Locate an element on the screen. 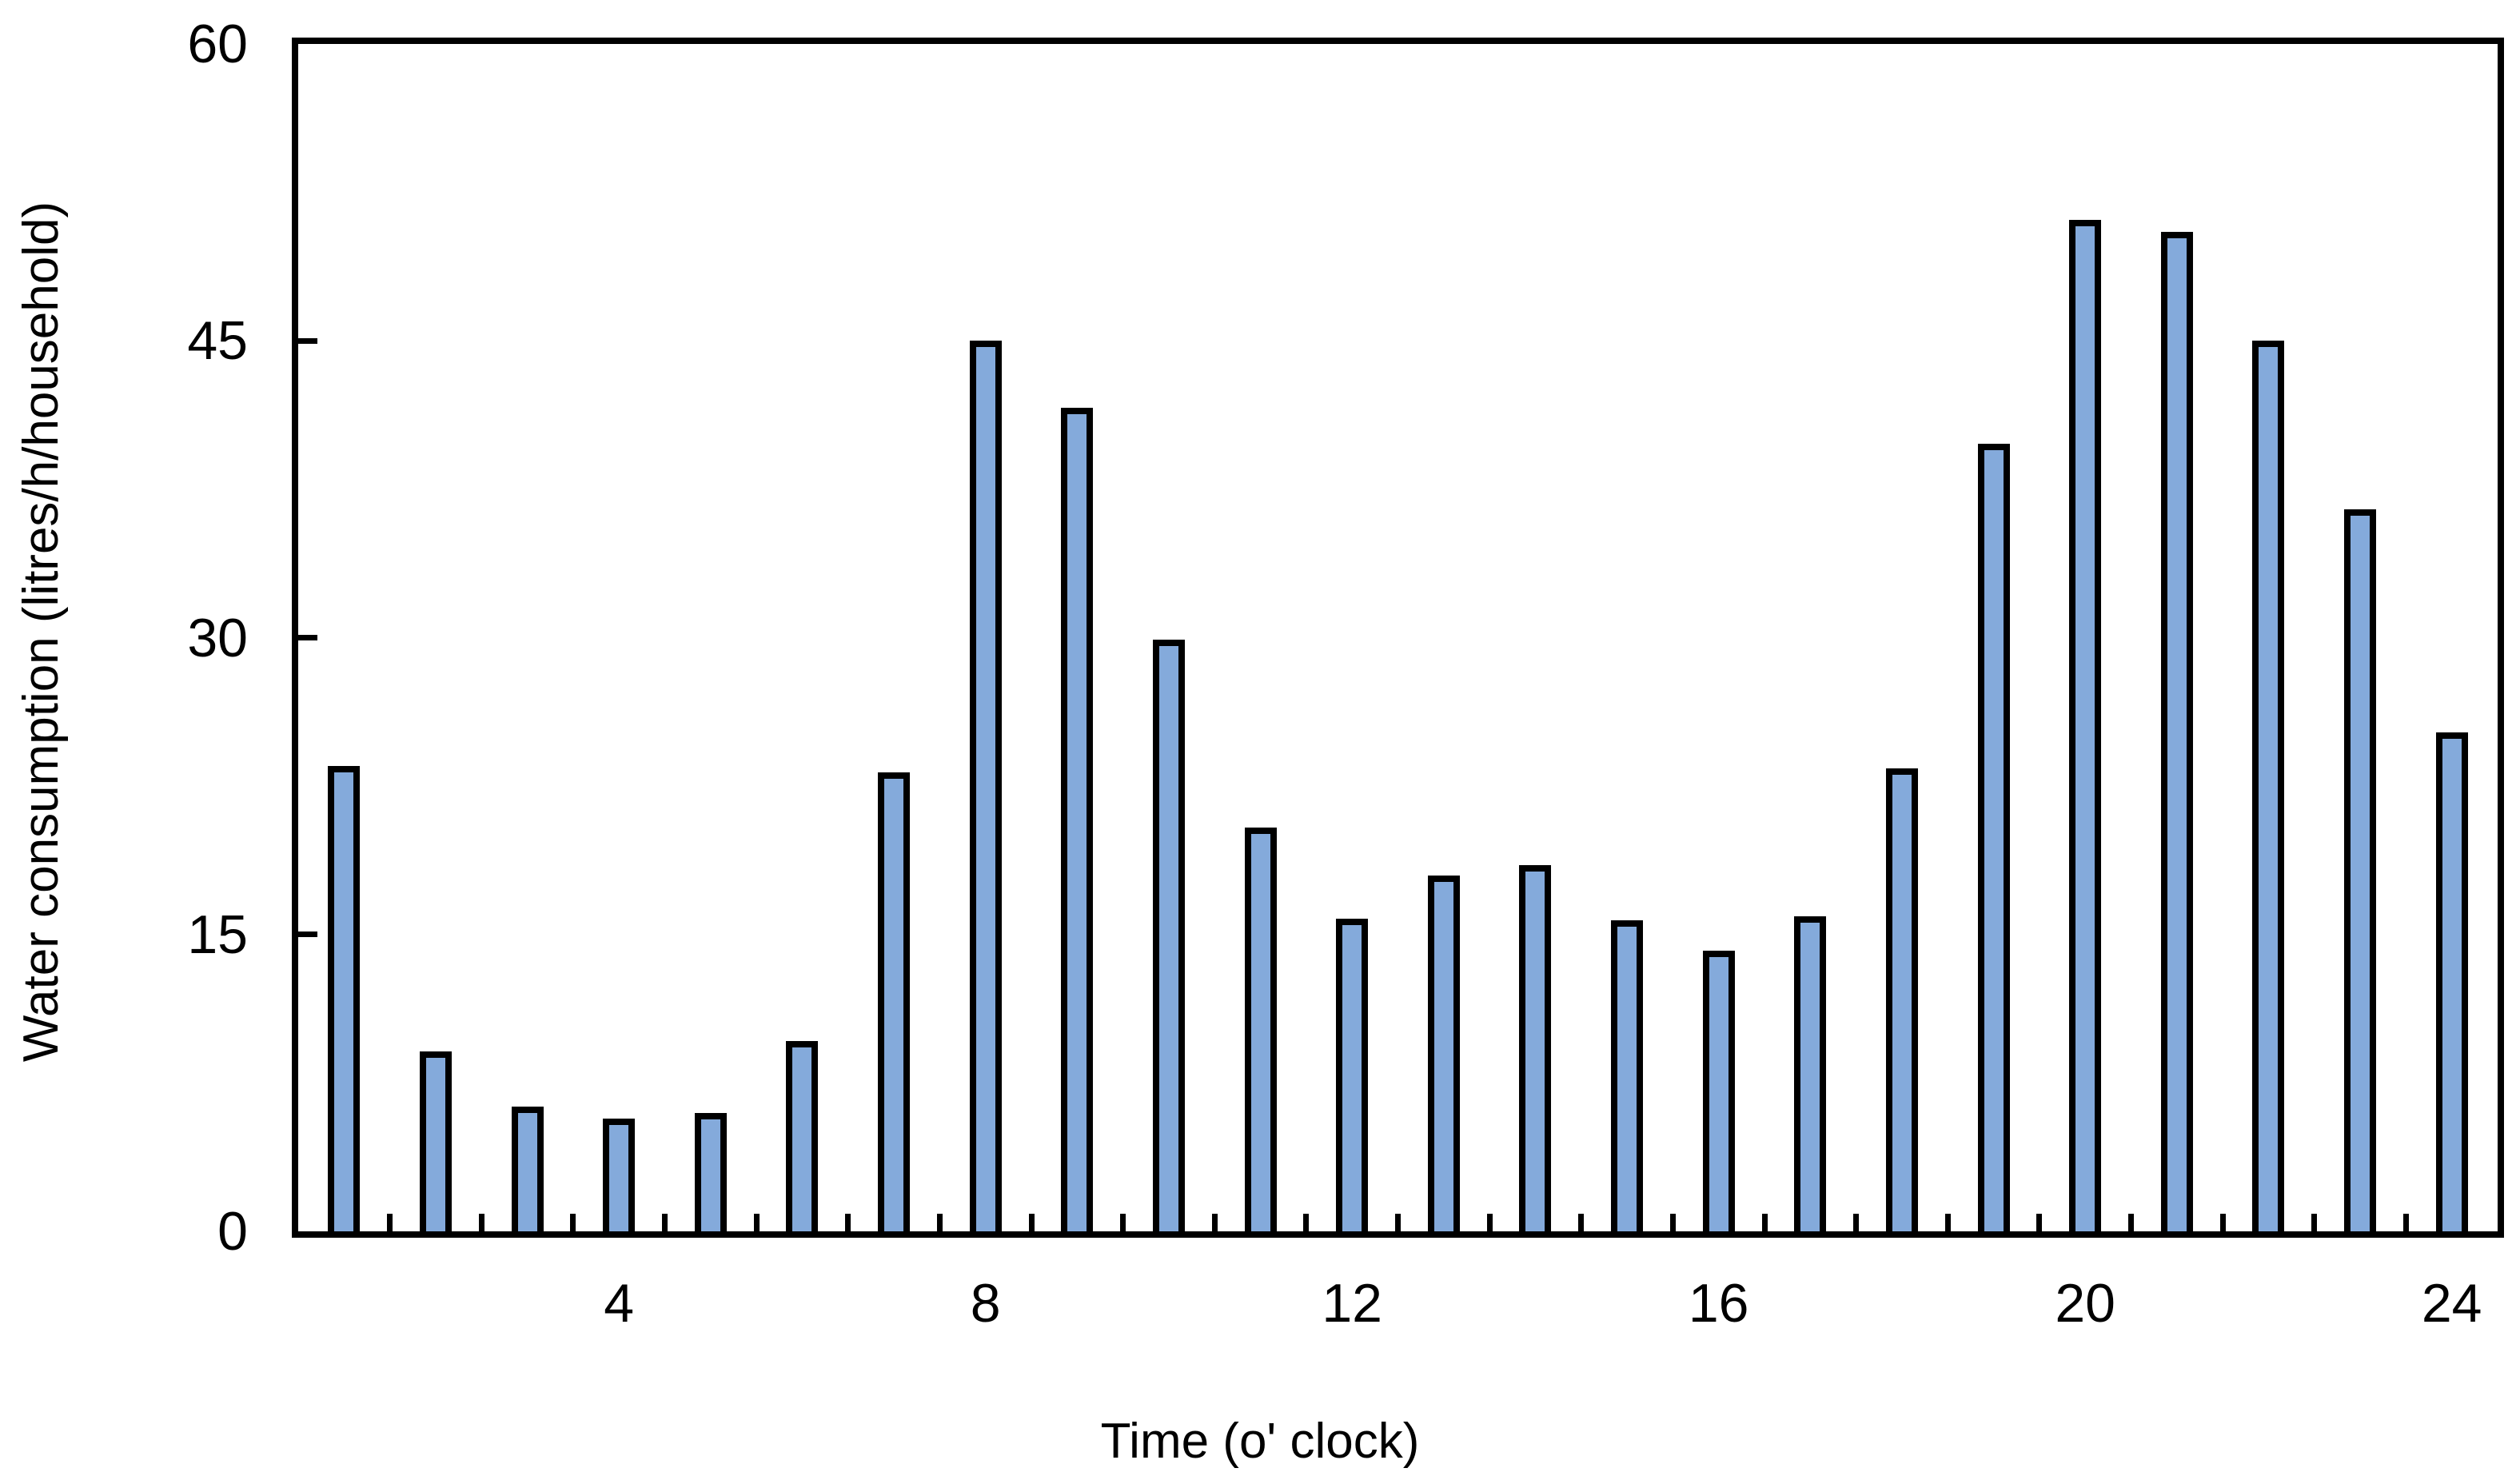  y-tick-label-0: 0 is located at coordinates (232, 1231).